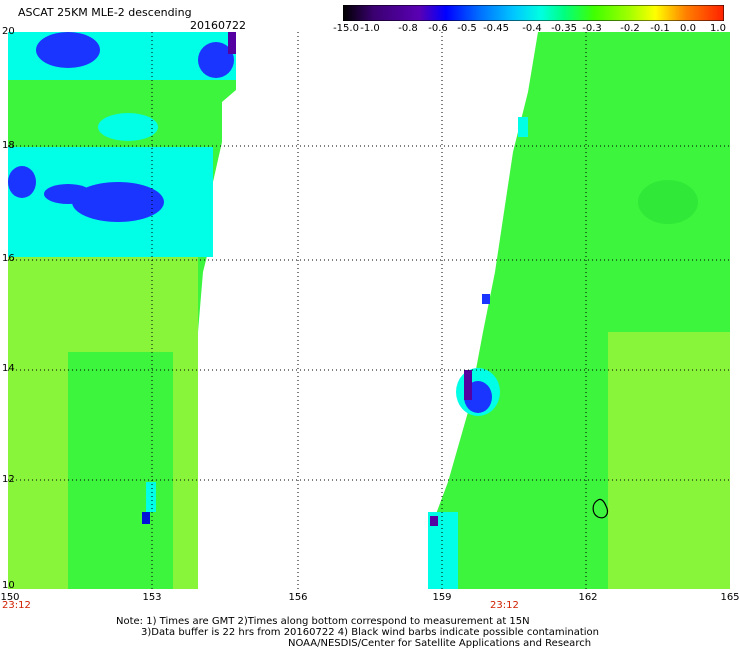  I want to click on product-title: ASCAT 25KM MLE-2 descending, so click(105, 12).